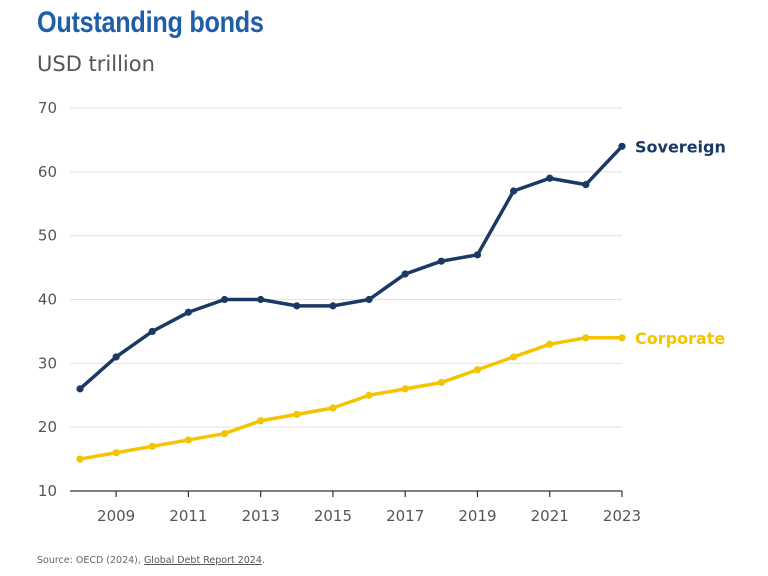 The width and height of the screenshot is (768, 576). I want to click on y-tick-label: 20, so click(47, 427).